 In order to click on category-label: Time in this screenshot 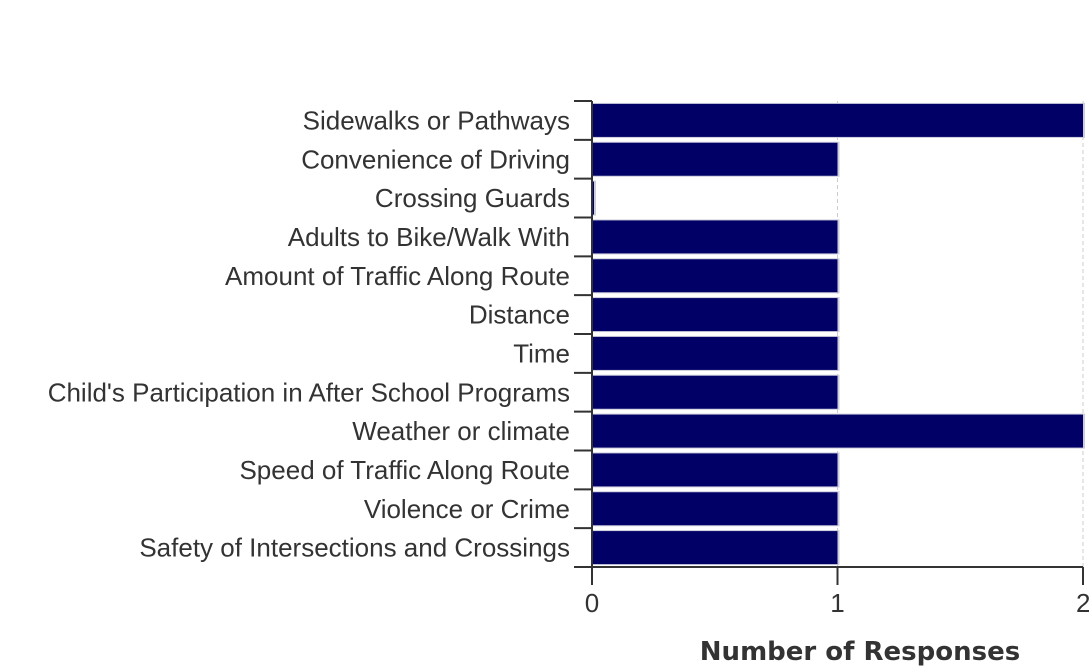, I will do `click(541, 353)`.